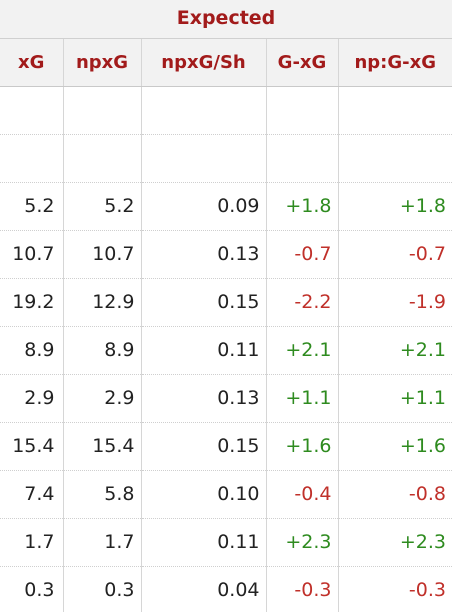  What do you see at coordinates (101, 446) in the screenshot?
I see `cell-npxg: 15.4` at bounding box center [101, 446].